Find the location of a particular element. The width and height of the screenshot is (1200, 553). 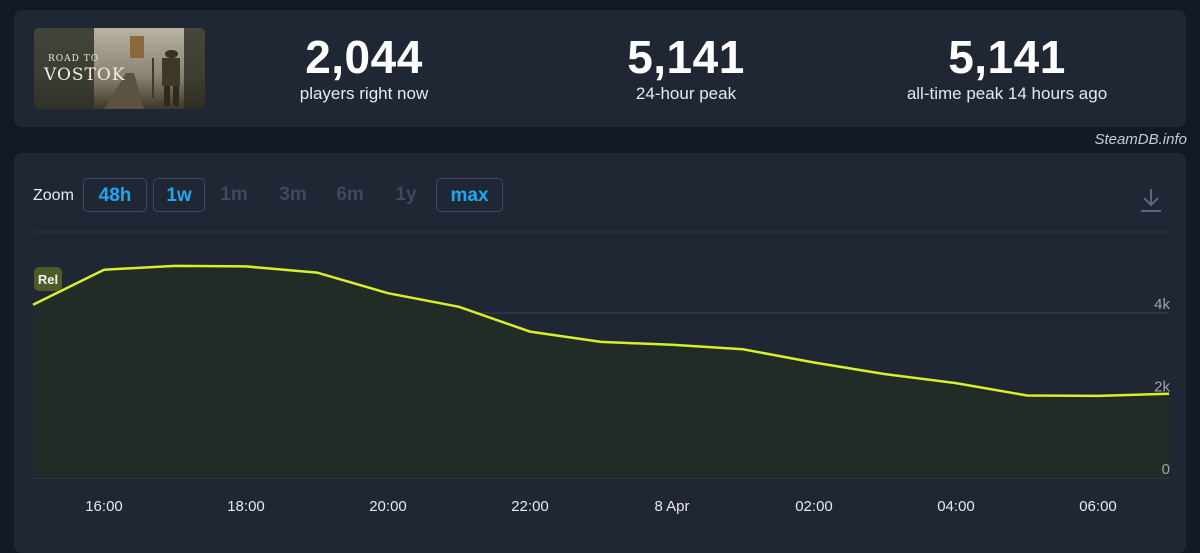

zoom-label: Zoom is located at coordinates (53, 195).